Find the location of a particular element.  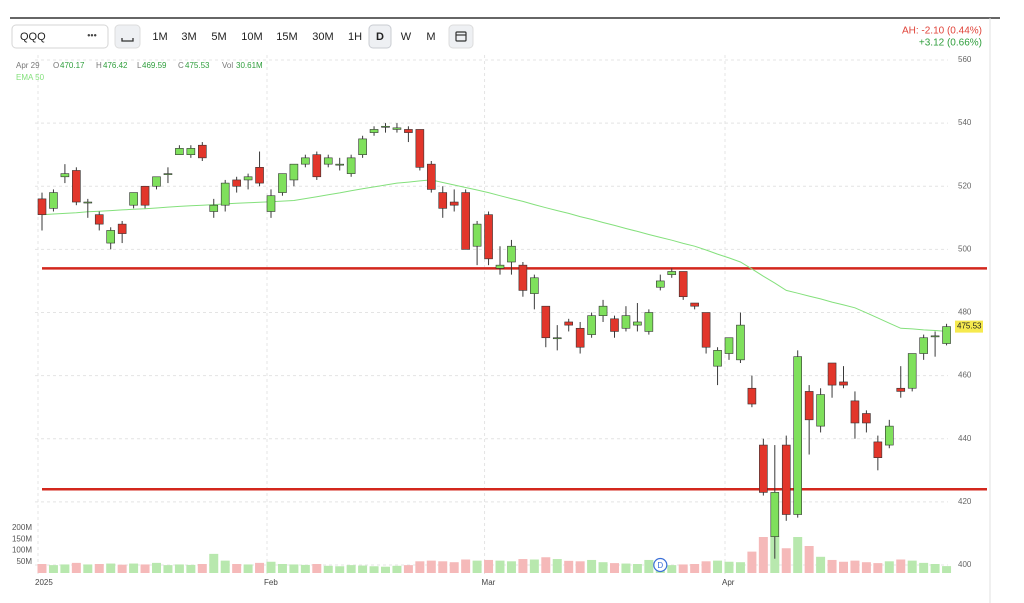

y-tick-label: 400 is located at coordinates (965, 564).